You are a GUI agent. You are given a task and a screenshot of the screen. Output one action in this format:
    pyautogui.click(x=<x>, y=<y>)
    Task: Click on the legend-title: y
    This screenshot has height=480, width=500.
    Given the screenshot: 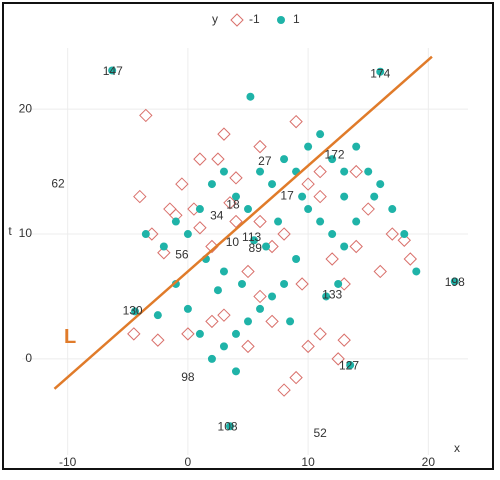 What is the action you would take?
    pyautogui.click(x=215, y=19)
    